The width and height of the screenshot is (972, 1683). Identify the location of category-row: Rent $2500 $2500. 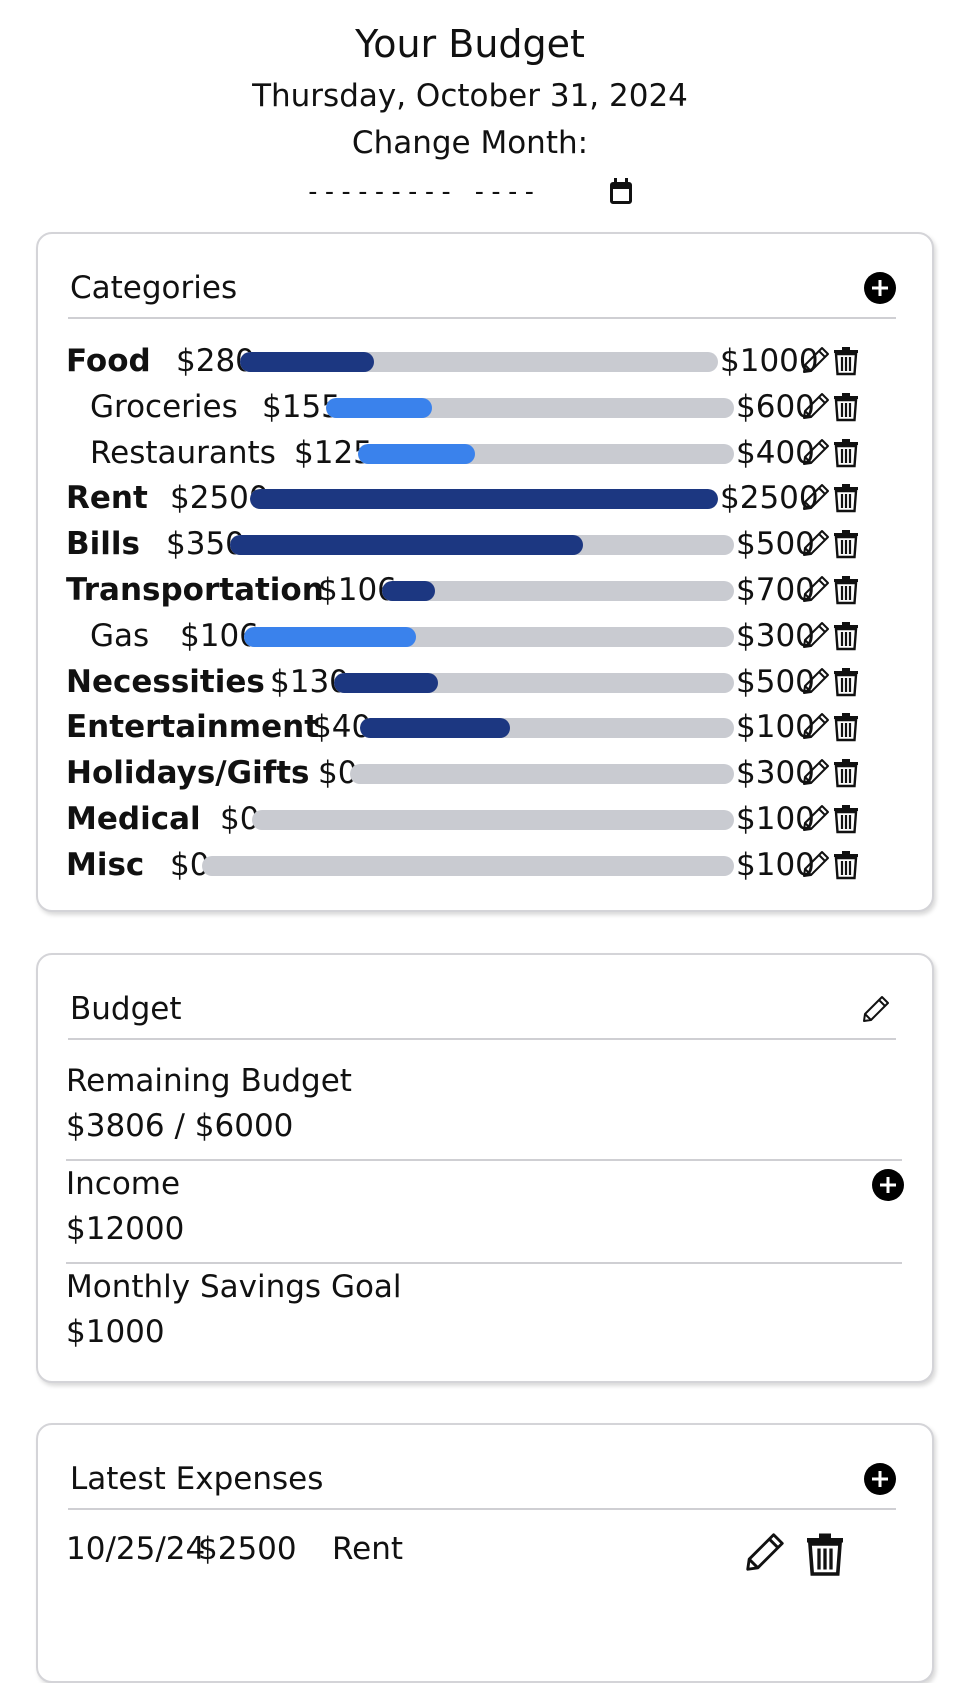
(481, 498).